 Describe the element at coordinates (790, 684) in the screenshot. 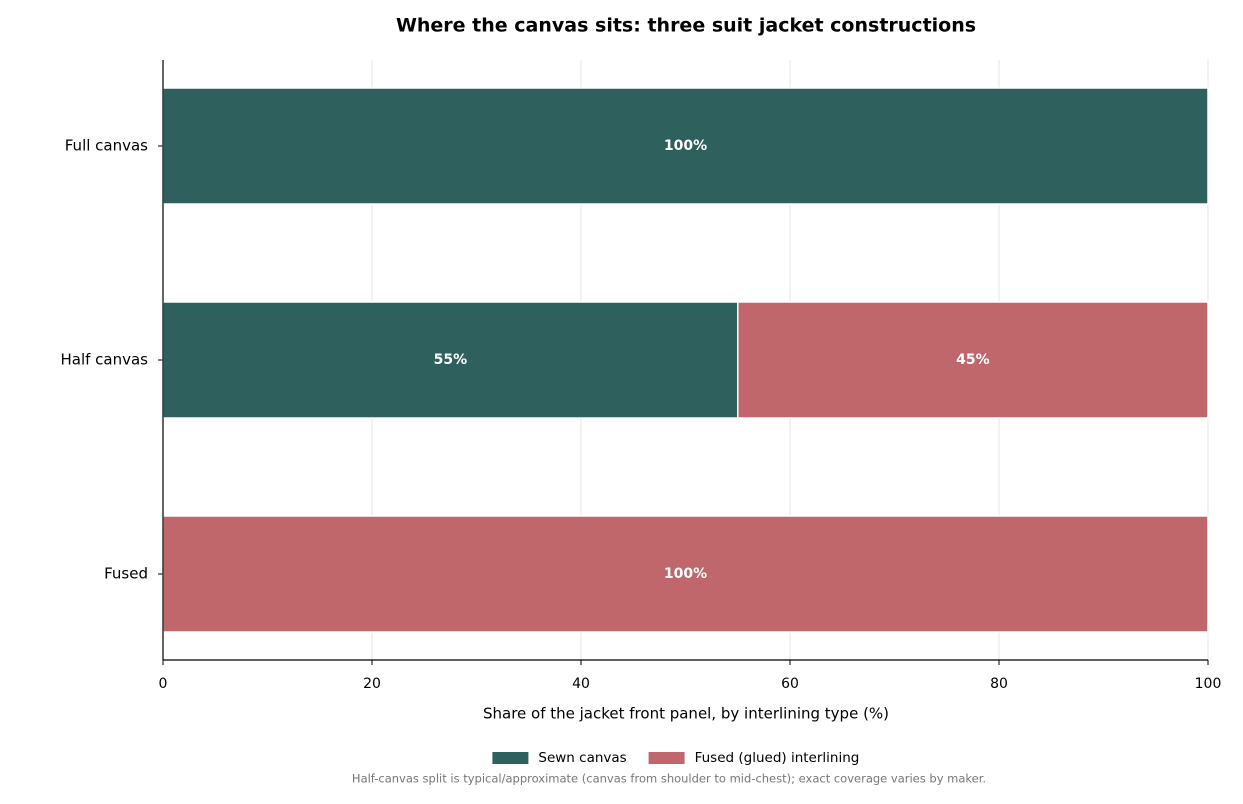

I see `x-tick-label: 60` at that location.